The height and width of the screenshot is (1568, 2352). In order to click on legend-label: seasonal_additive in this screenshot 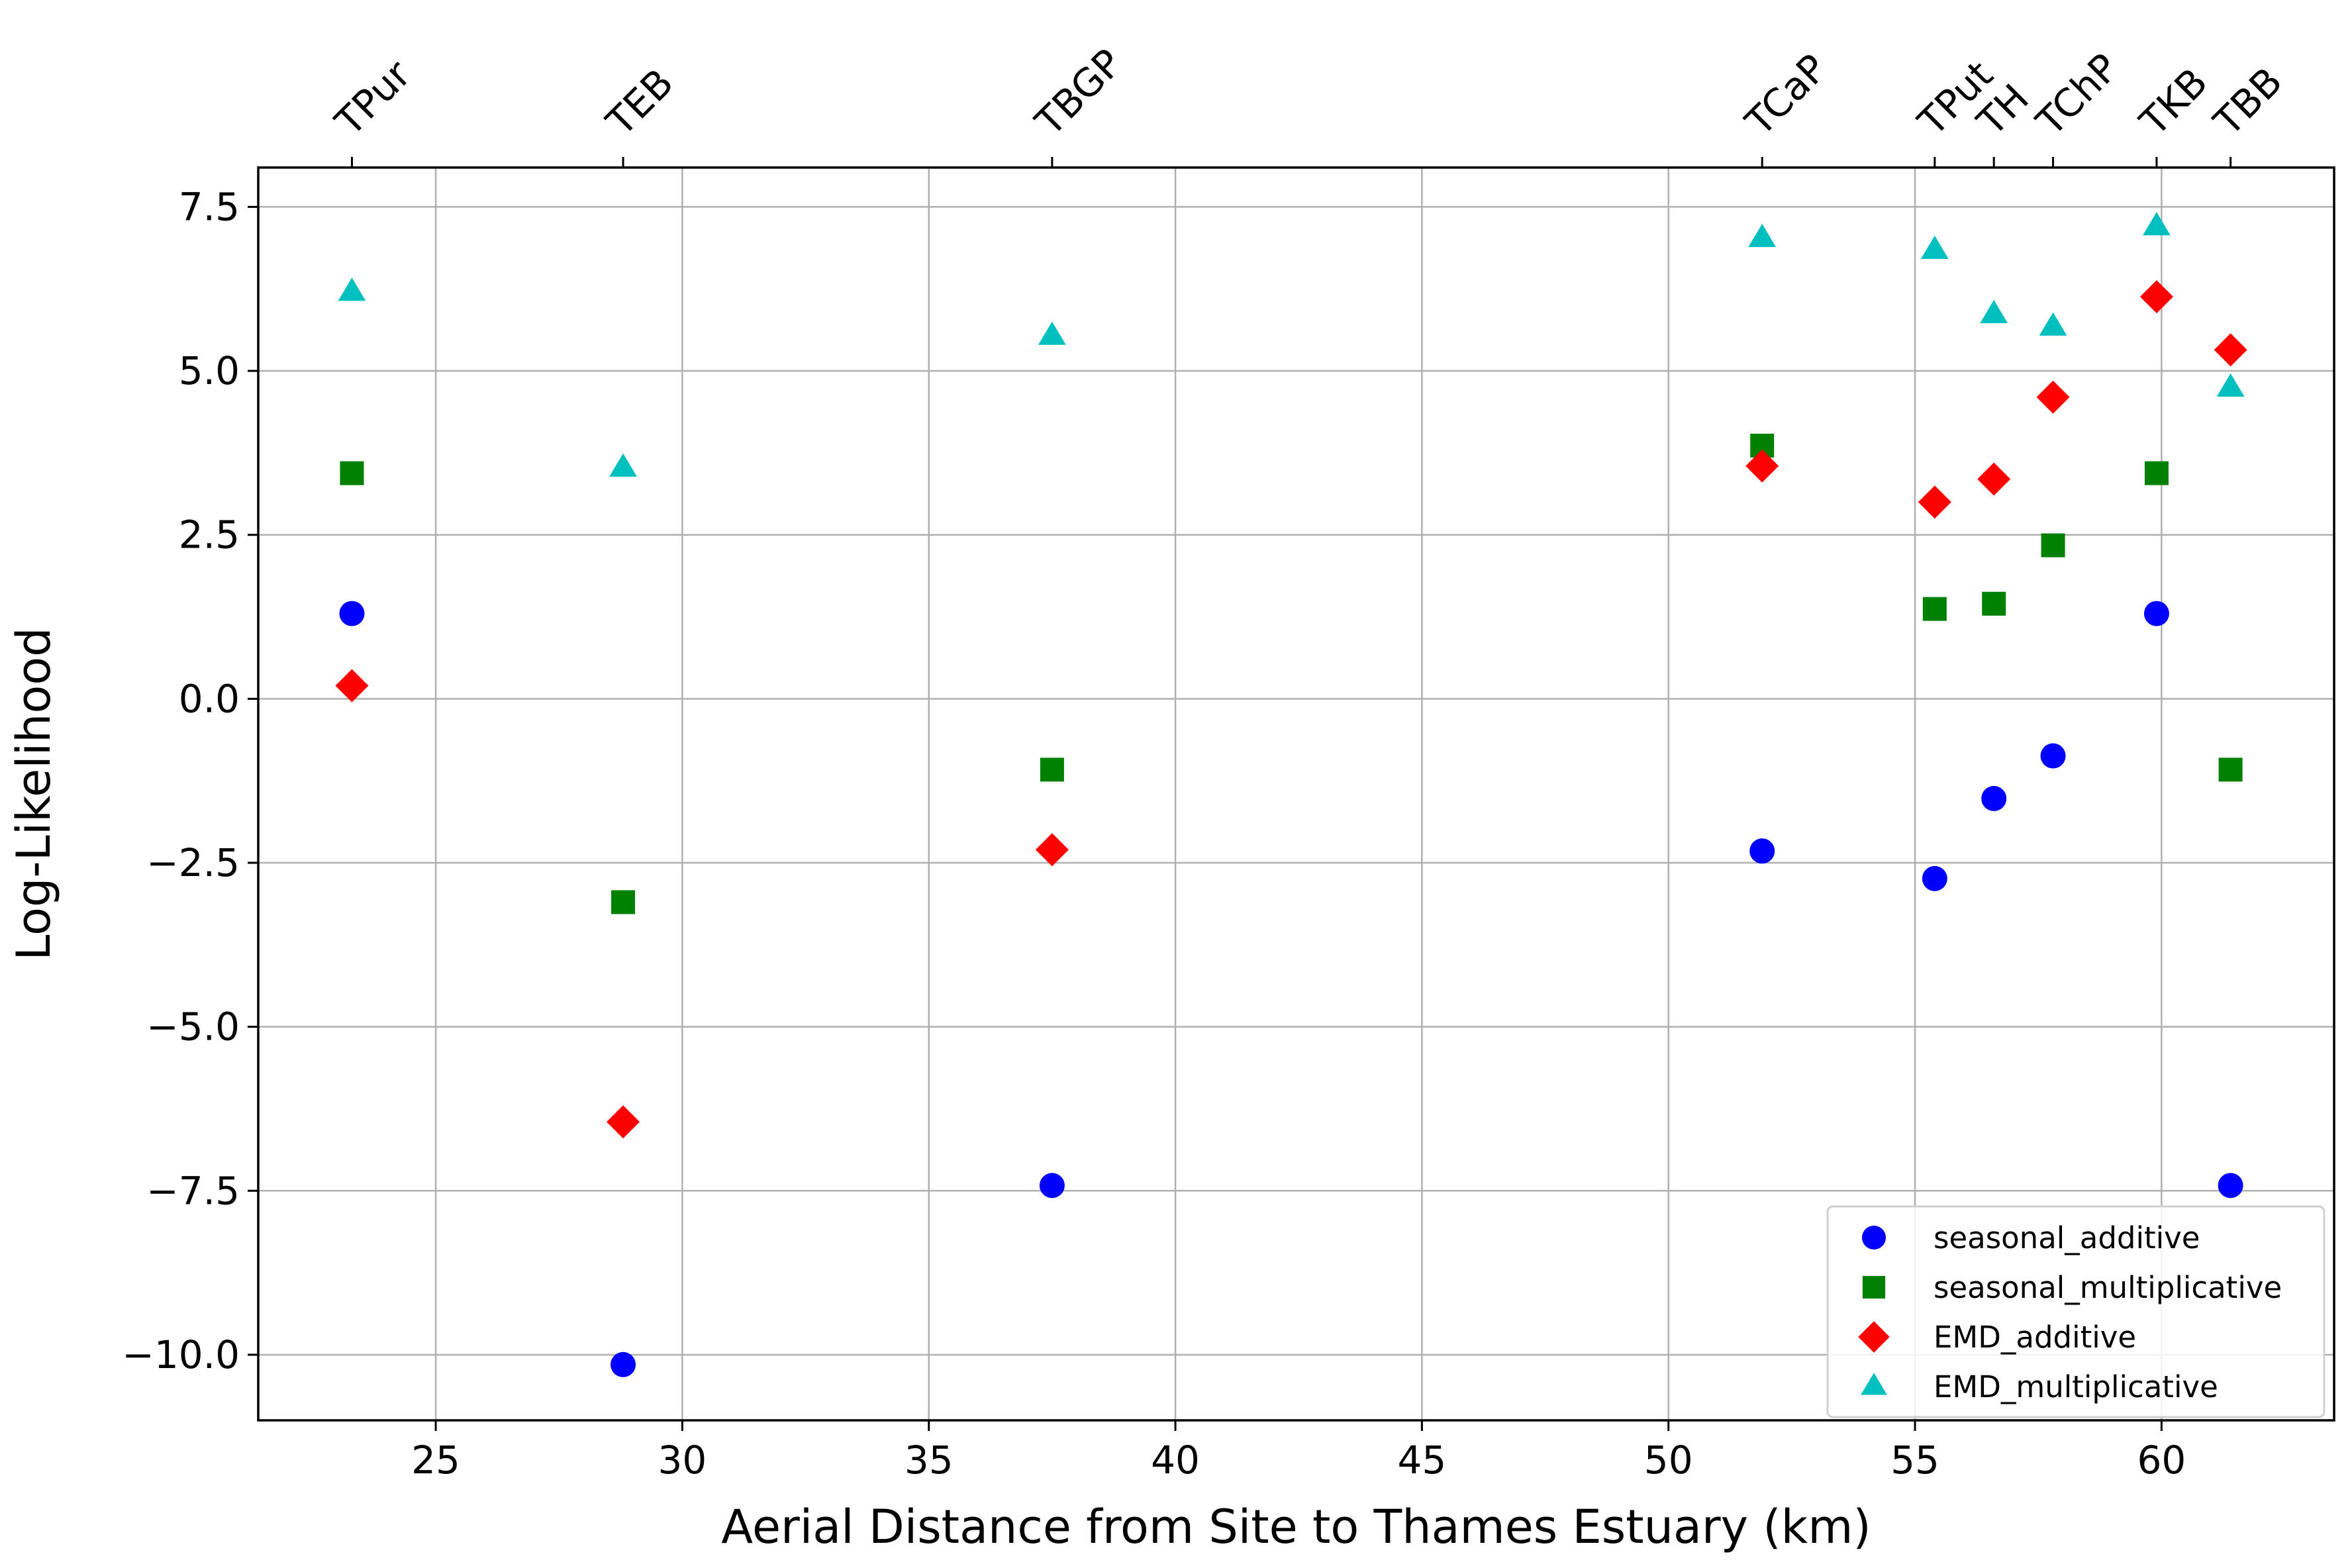, I will do `click(2067, 1237)`.